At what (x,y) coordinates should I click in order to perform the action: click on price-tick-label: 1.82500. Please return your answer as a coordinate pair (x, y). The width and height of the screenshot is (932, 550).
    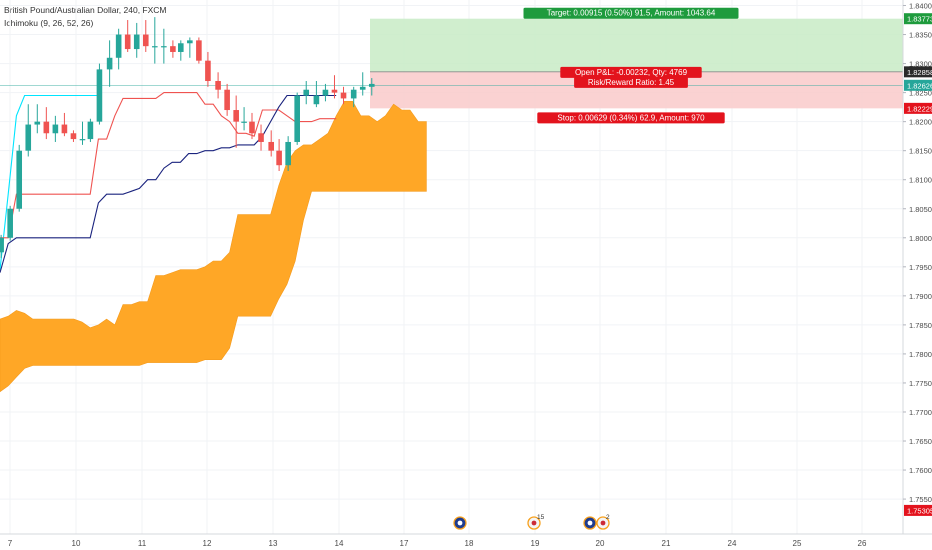
    Looking at the image, I should click on (920, 93).